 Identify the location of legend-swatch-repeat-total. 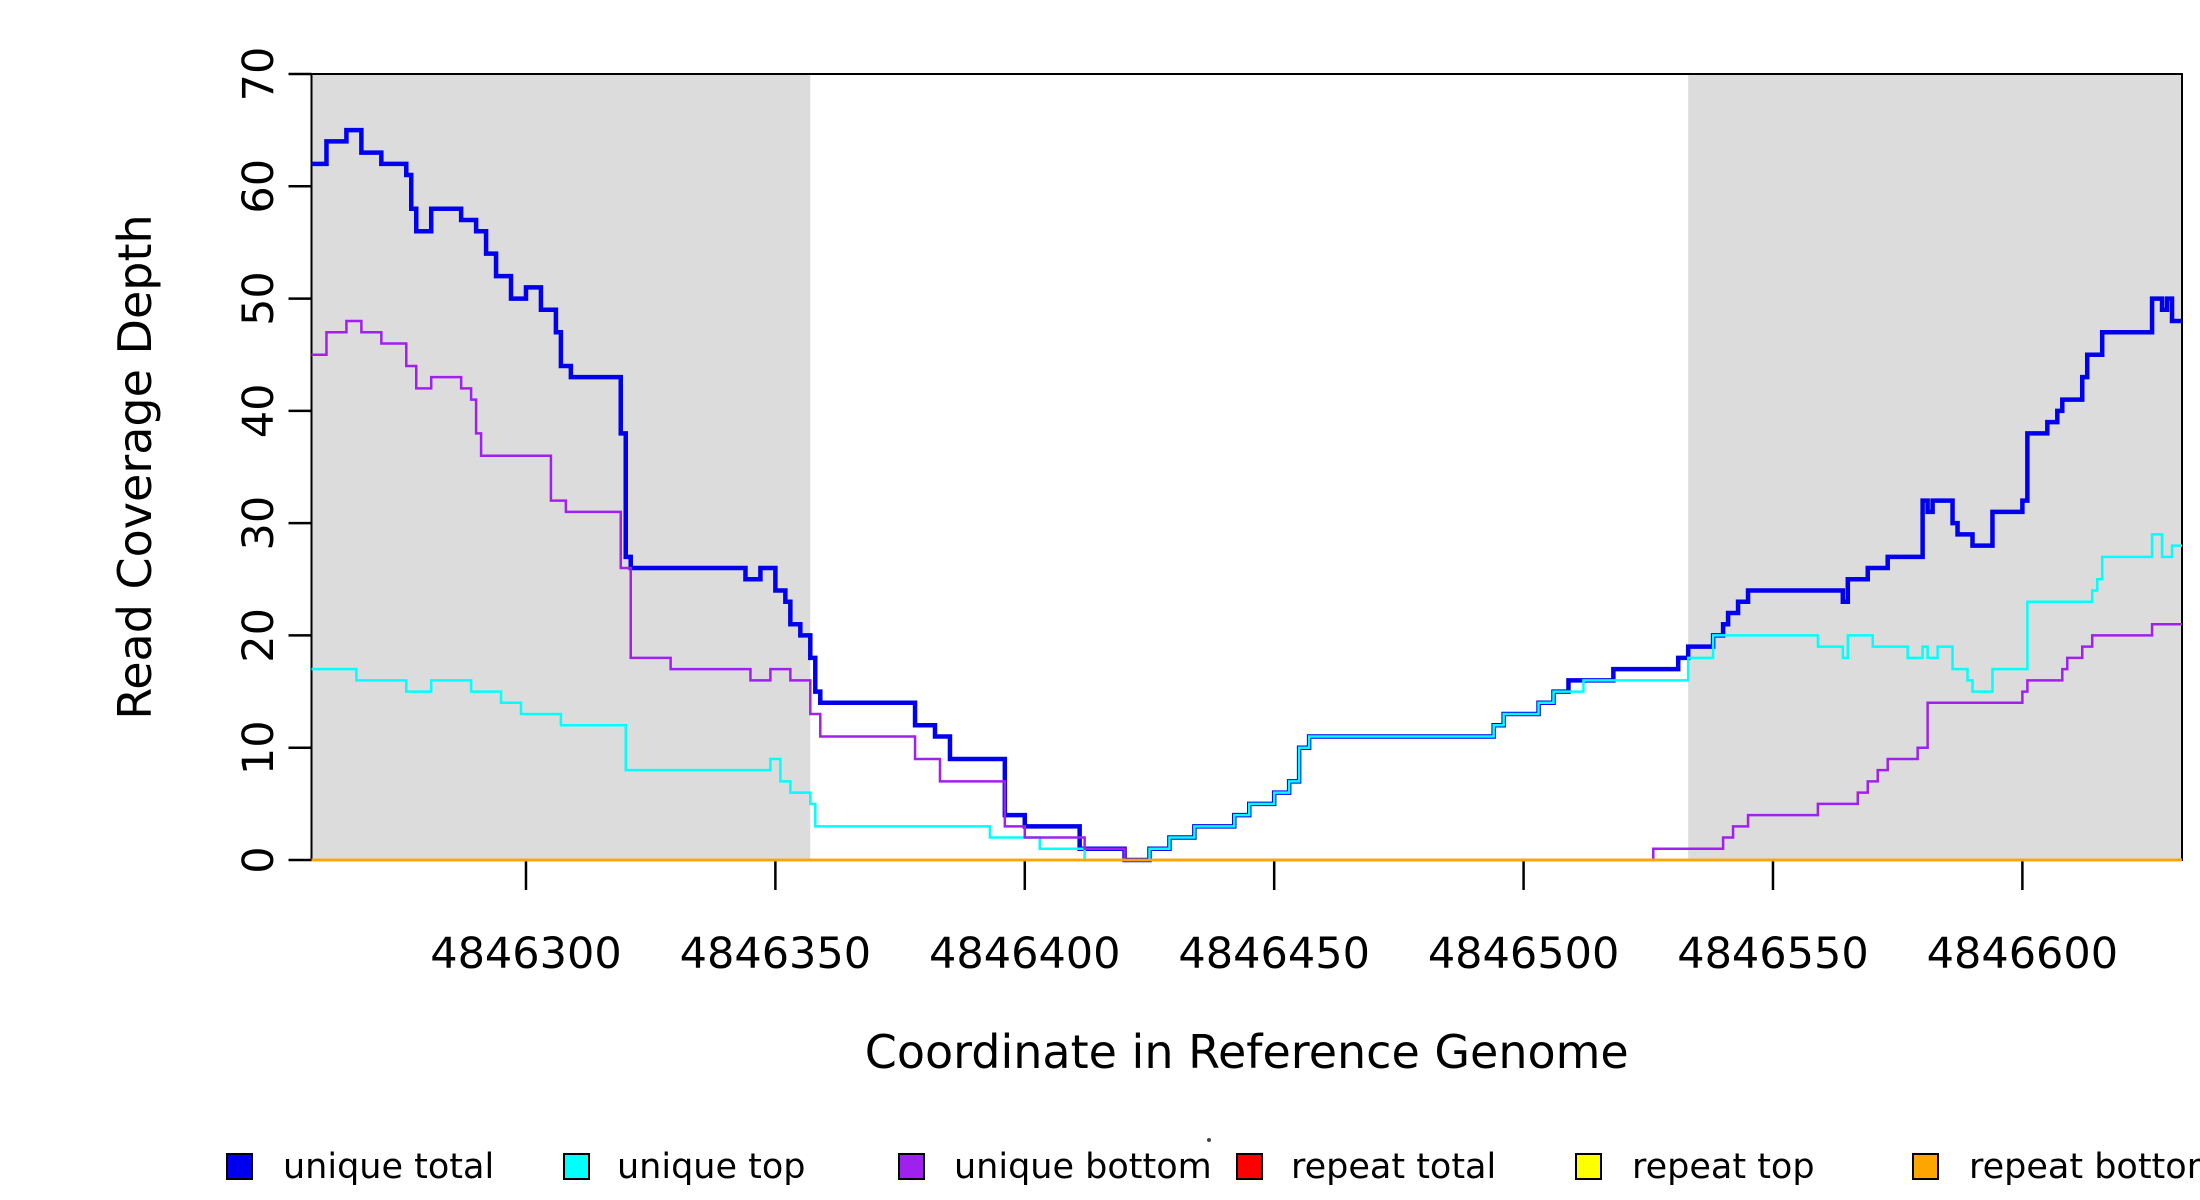
(1249, 1166).